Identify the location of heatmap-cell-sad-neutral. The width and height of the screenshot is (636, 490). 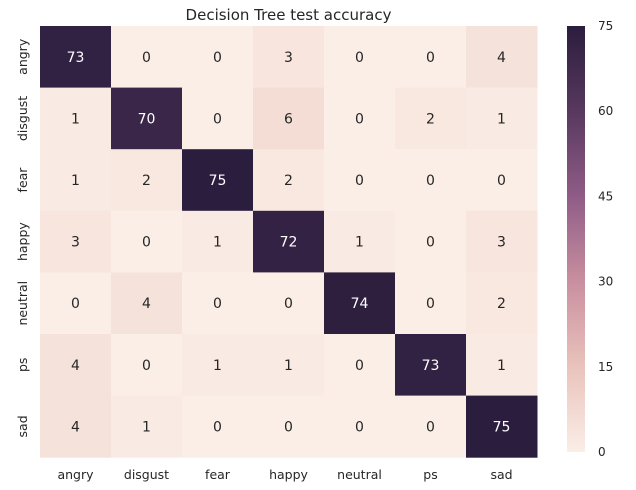
(360, 426).